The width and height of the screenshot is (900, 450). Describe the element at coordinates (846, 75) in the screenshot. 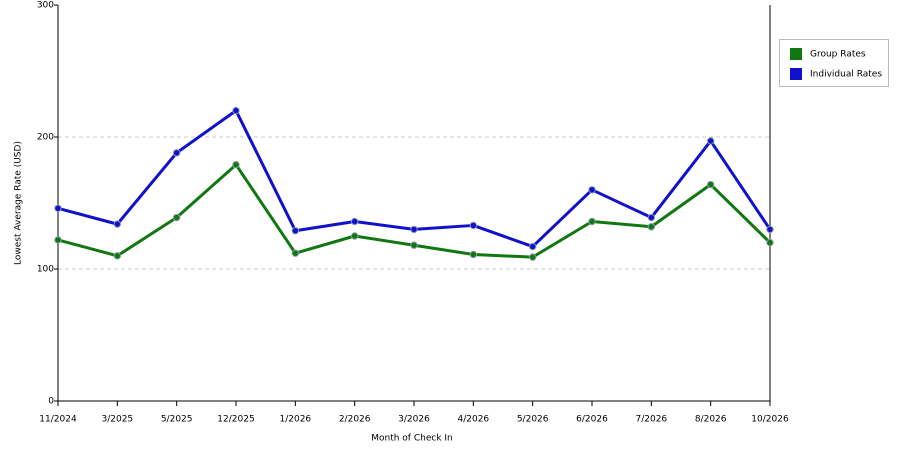

I see `legend-label: Individual Rates` at that location.